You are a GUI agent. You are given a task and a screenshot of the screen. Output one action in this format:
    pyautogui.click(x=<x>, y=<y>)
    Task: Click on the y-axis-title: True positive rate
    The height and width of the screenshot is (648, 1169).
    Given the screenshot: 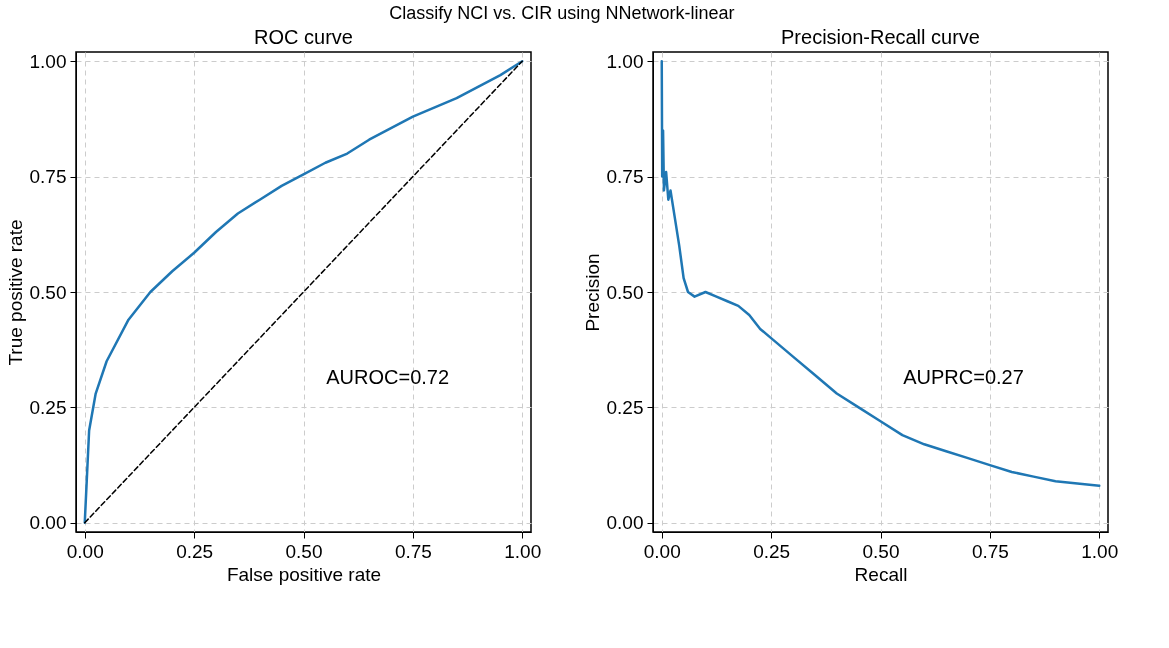 What is the action you would take?
    pyautogui.click(x=15, y=292)
    